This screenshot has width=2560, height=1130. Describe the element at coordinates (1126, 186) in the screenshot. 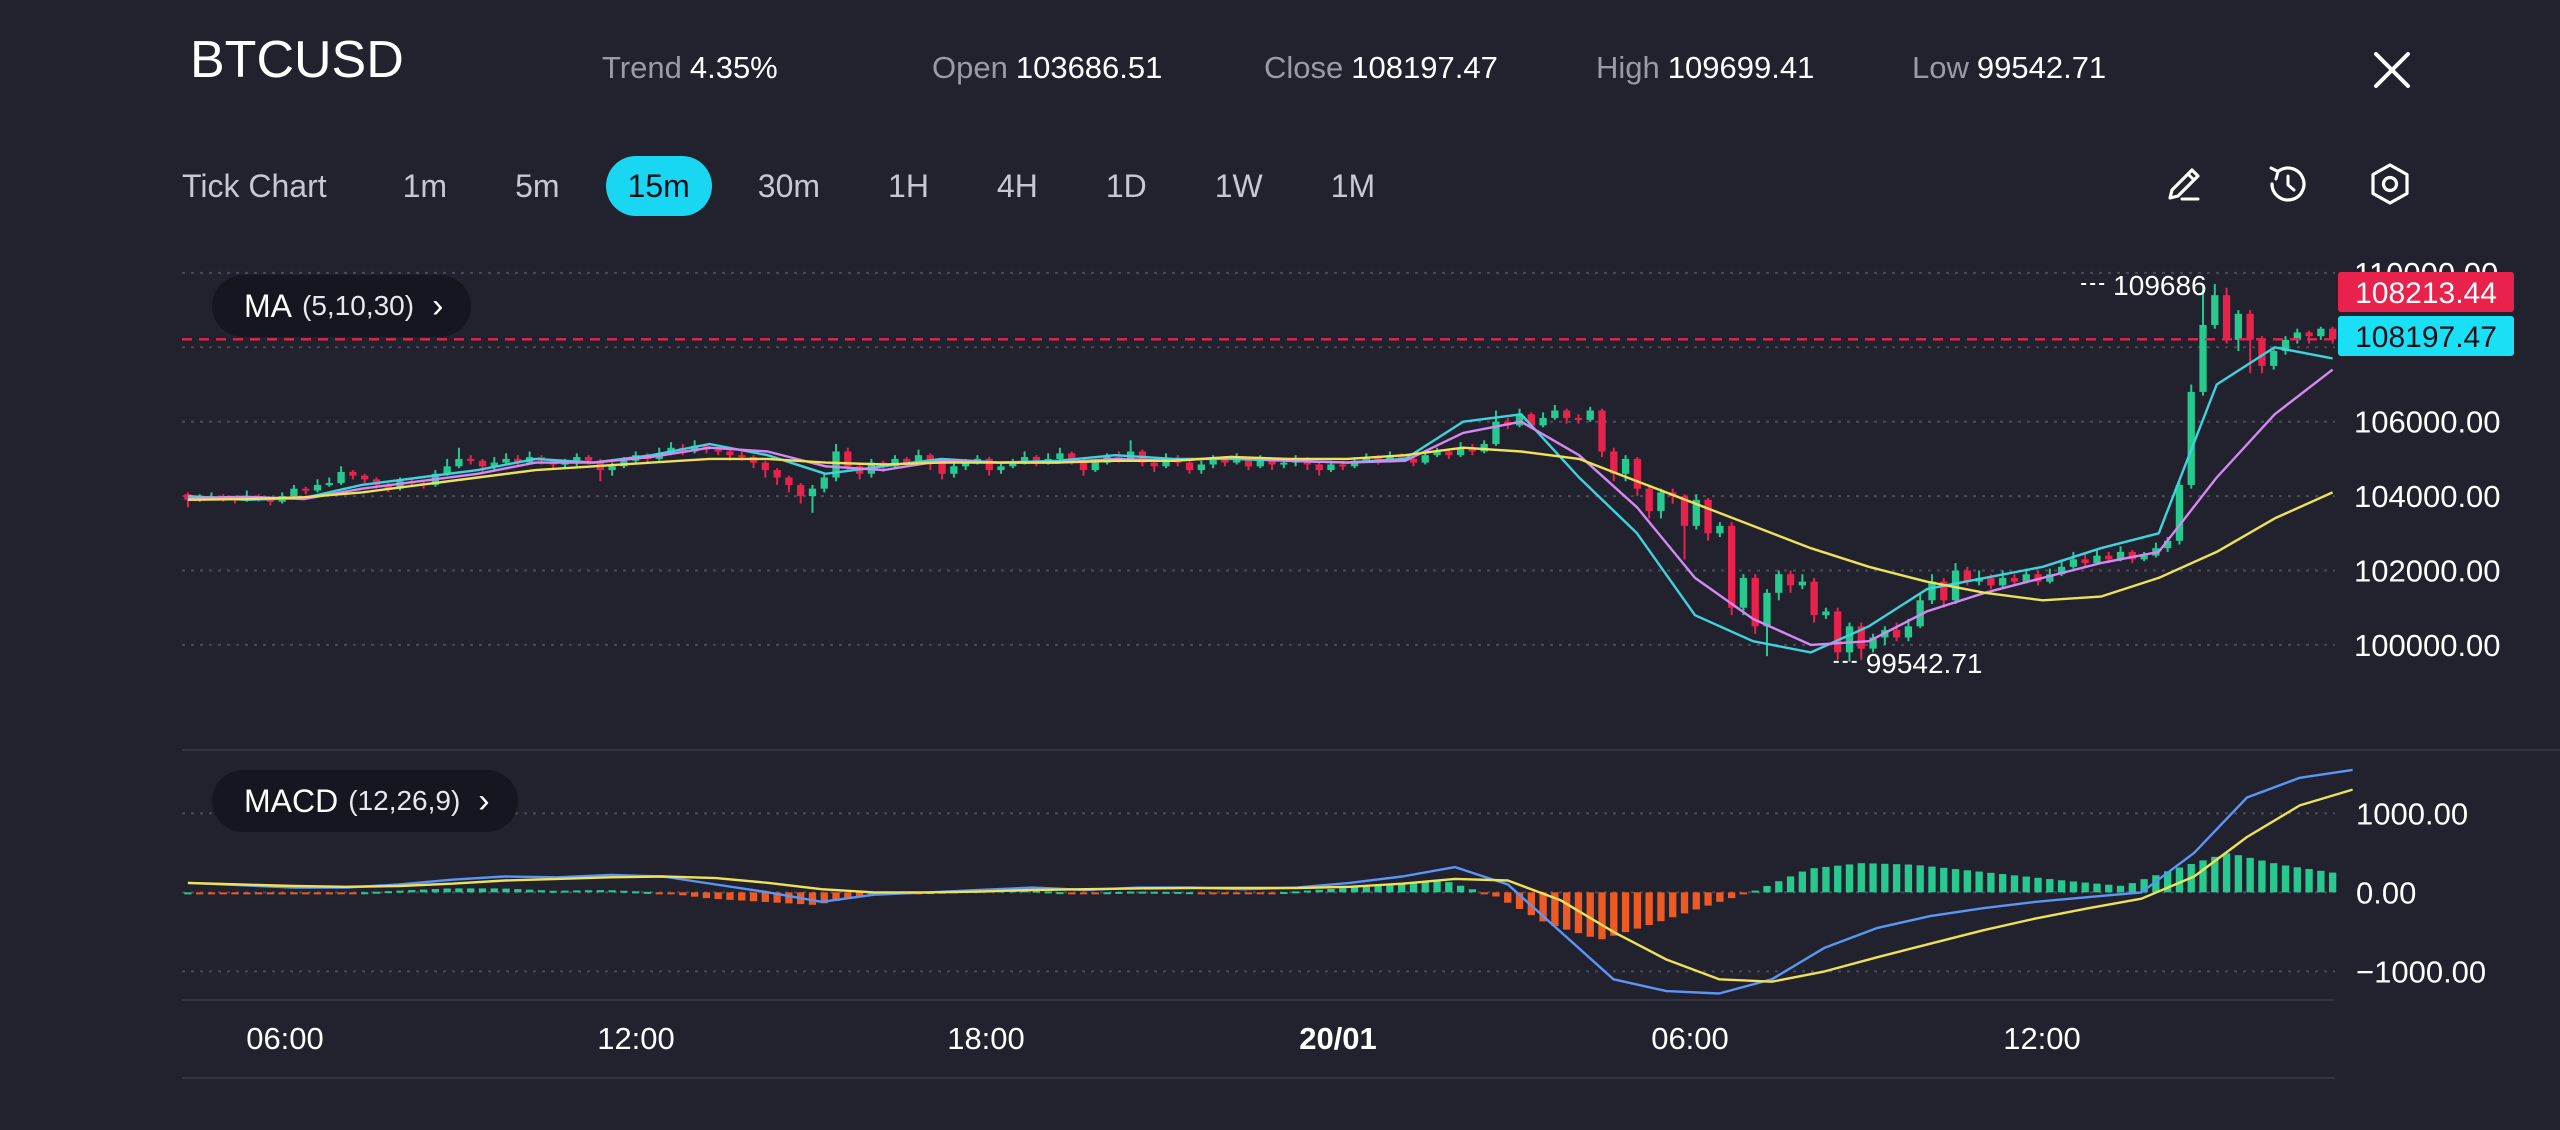

I see `timeframe-1d: 1D` at that location.